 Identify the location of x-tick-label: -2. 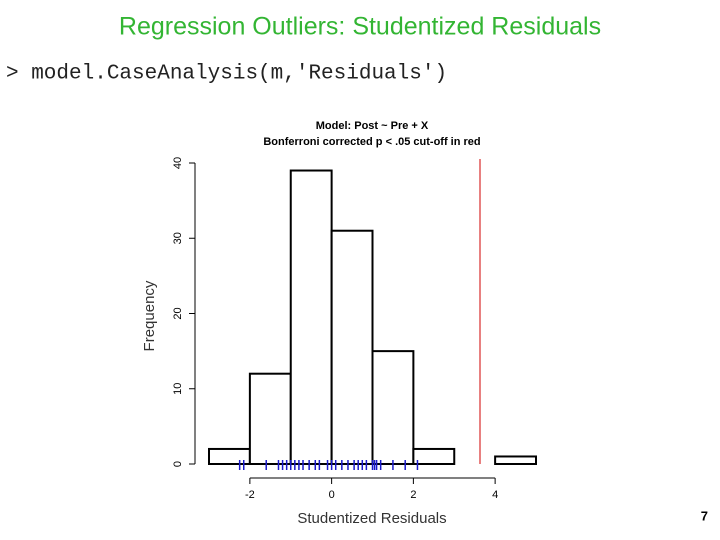
(250, 495).